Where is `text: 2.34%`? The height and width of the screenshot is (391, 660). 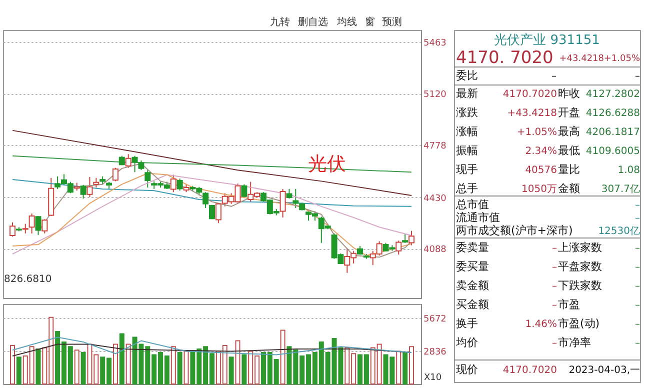
text: 2.34% is located at coordinates (541, 151).